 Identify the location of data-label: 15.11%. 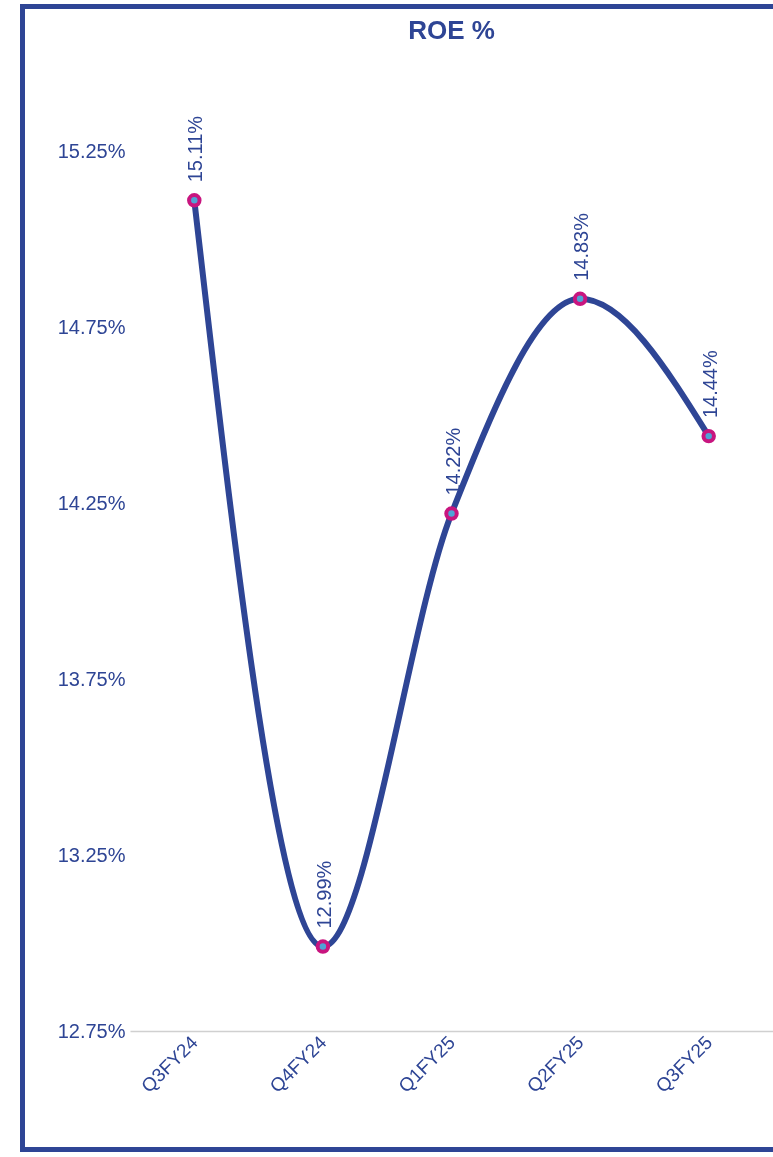
(195, 149).